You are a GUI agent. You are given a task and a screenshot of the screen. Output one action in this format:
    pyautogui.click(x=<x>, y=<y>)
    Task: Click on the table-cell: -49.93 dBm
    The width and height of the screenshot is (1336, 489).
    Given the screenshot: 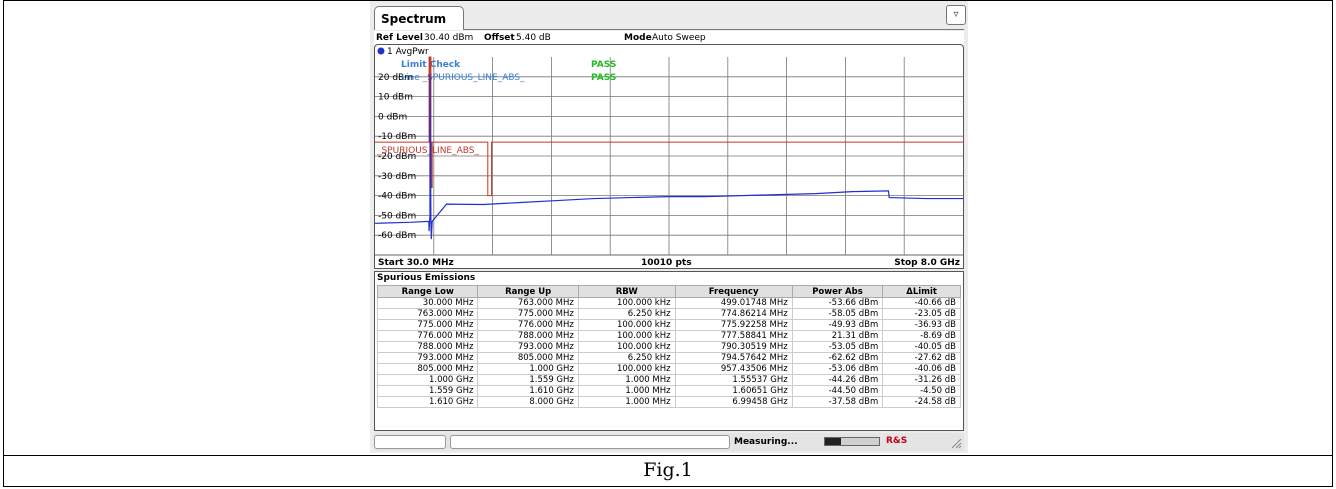 What is the action you would take?
    pyautogui.click(x=837, y=325)
    